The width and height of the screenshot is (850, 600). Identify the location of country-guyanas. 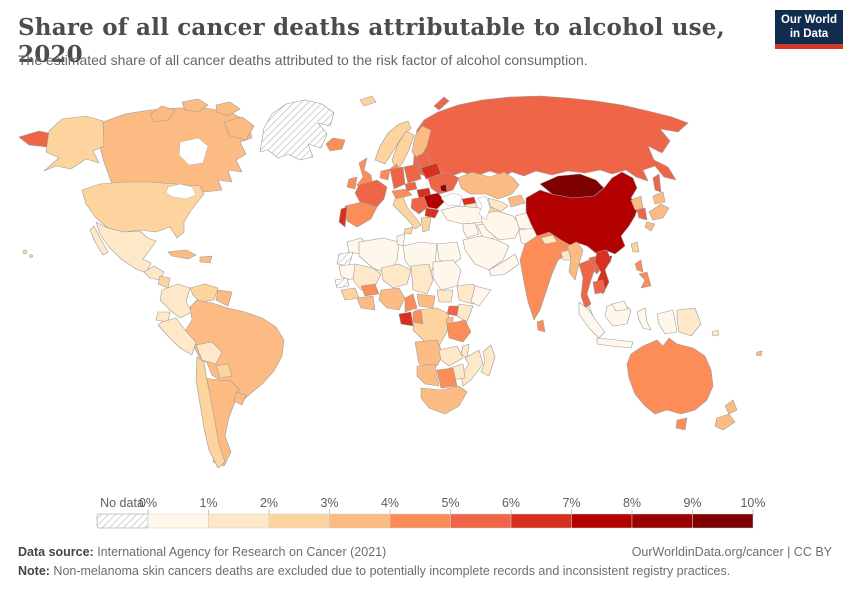
(224, 298).